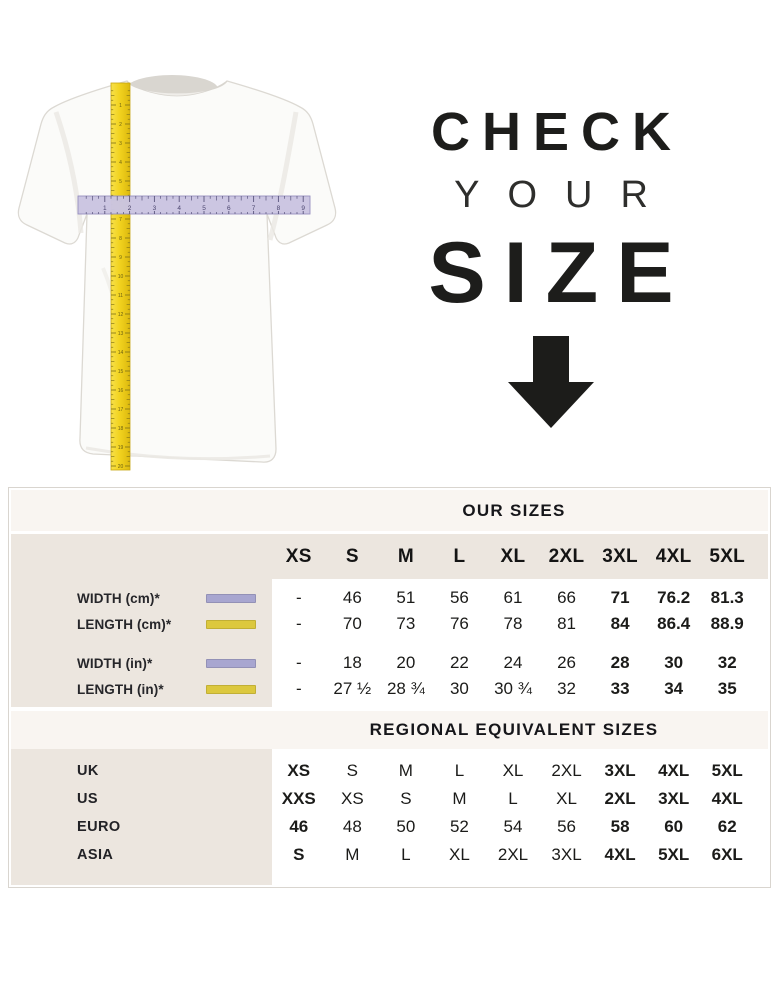 This screenshot has height=1000, width=781. What do you see at coordinates (120, 276) in the screenshot?
I see `vertical-tape-icon: 1234567891011121314151617181920` at bounding box center [120, 276].